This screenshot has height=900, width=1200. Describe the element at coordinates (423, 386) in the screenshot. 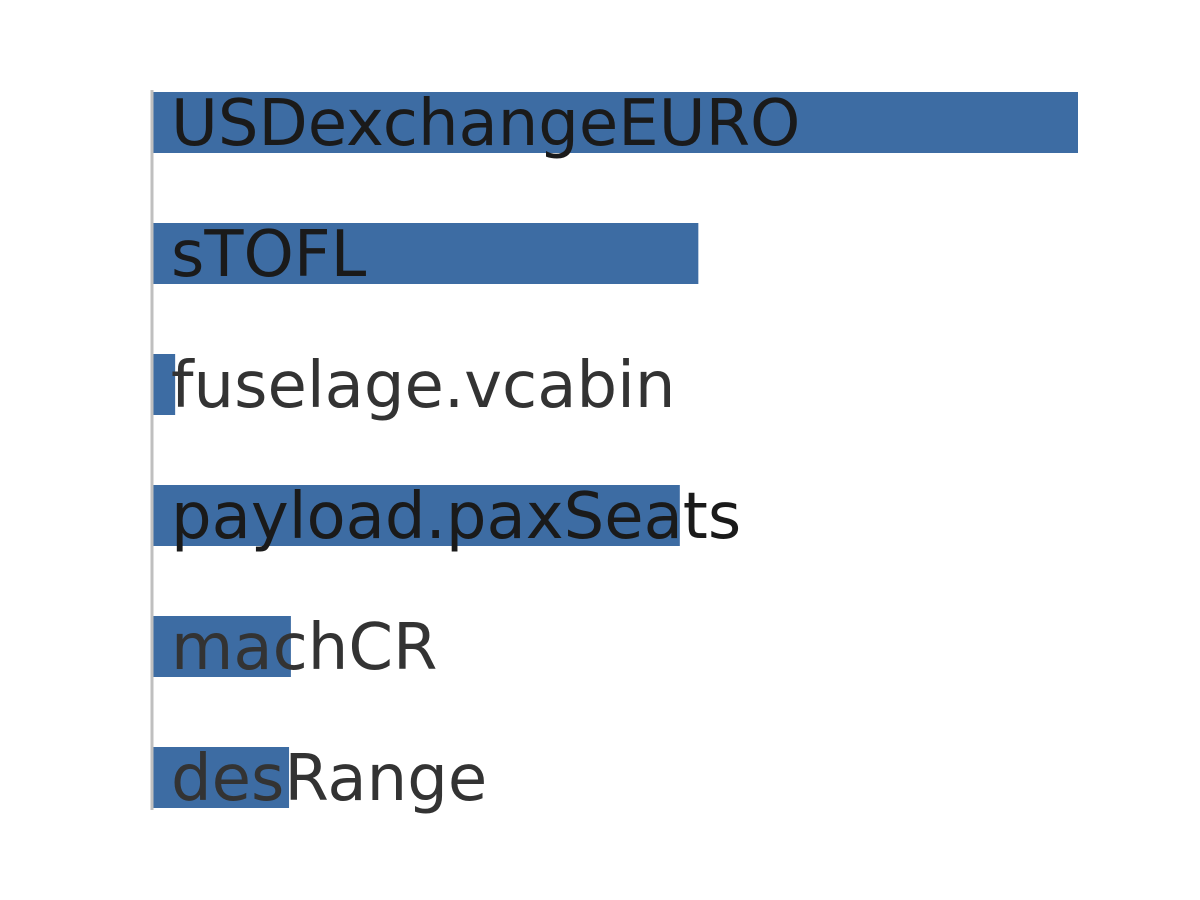

I see `category-label-2: fuselage.vcabin` at that location.